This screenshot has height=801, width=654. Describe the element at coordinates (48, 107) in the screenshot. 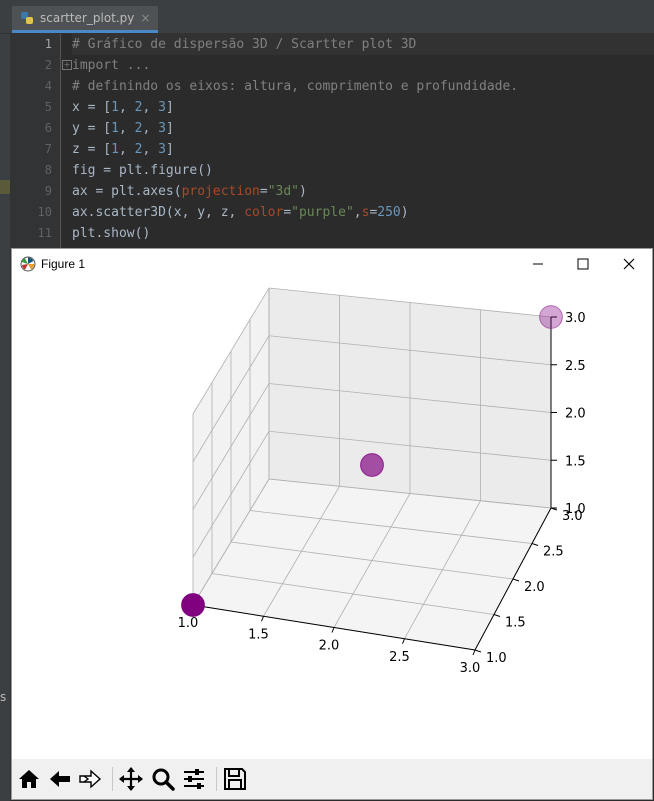

I see `line-number: 5` at that location.